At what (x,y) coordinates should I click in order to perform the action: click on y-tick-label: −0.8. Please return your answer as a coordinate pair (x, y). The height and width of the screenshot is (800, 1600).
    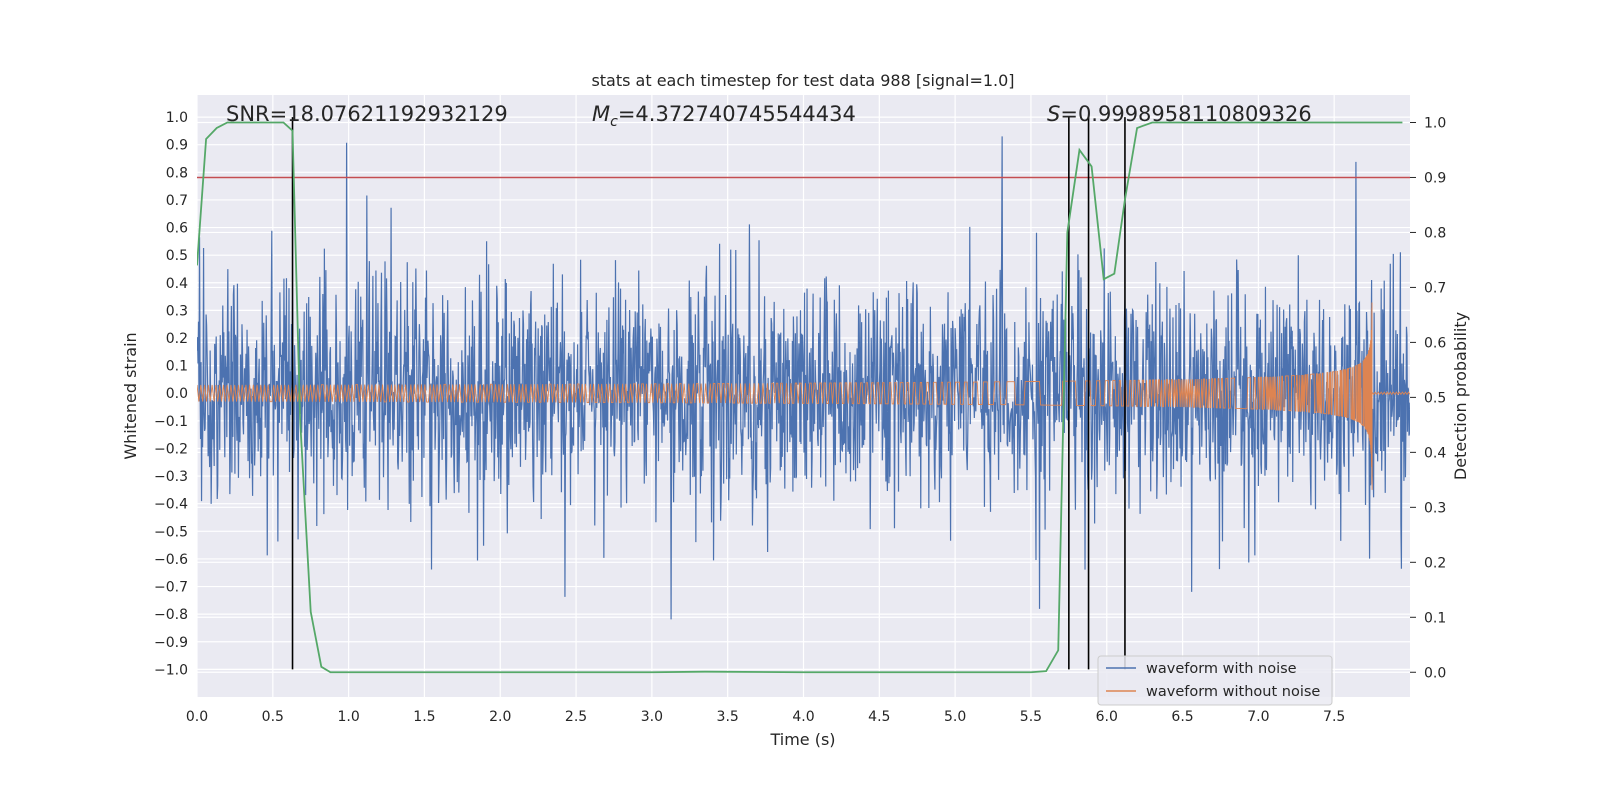
    Looking at the image, I should click on (171, 615).